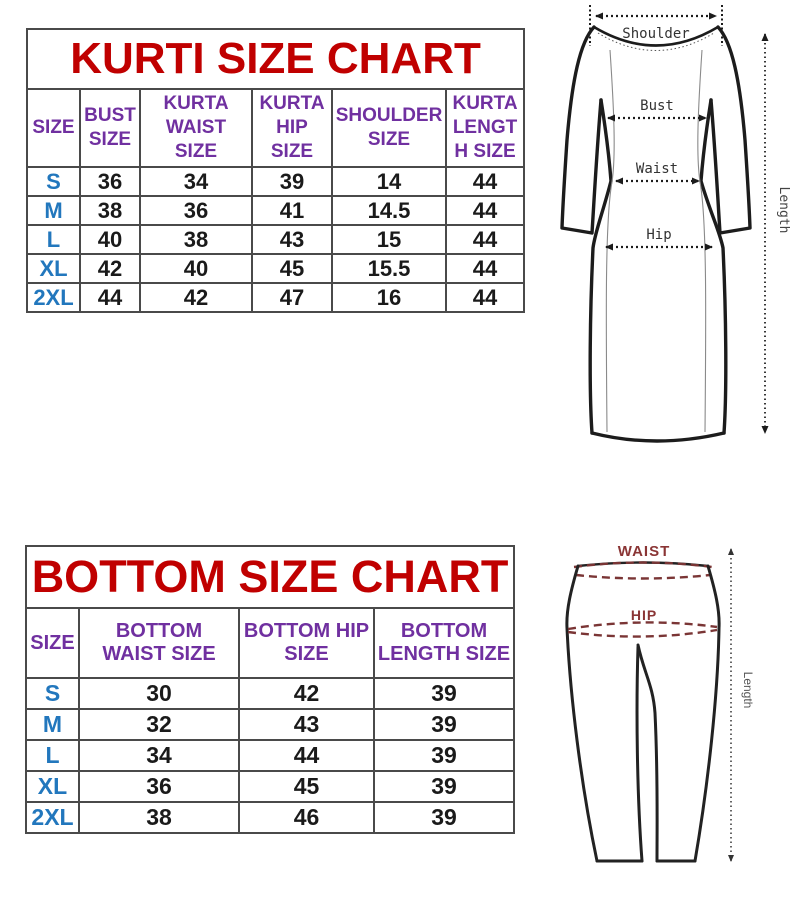  What do you see at coordinates (675, 224) in the screenshot?
I see `kurti-measurement-diagram: Shoulder Bust Waist Hip Length` at bounding box center [675, 224].